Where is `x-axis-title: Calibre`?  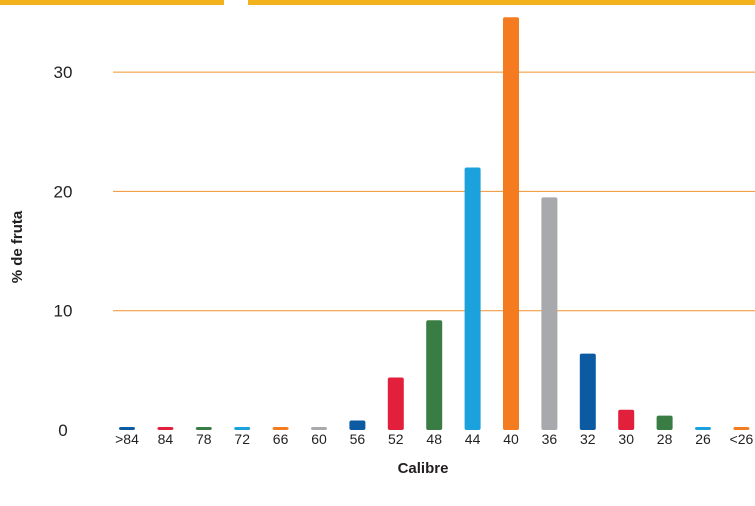 x-axis-title: Calibre is located at coordinates (423, 468).